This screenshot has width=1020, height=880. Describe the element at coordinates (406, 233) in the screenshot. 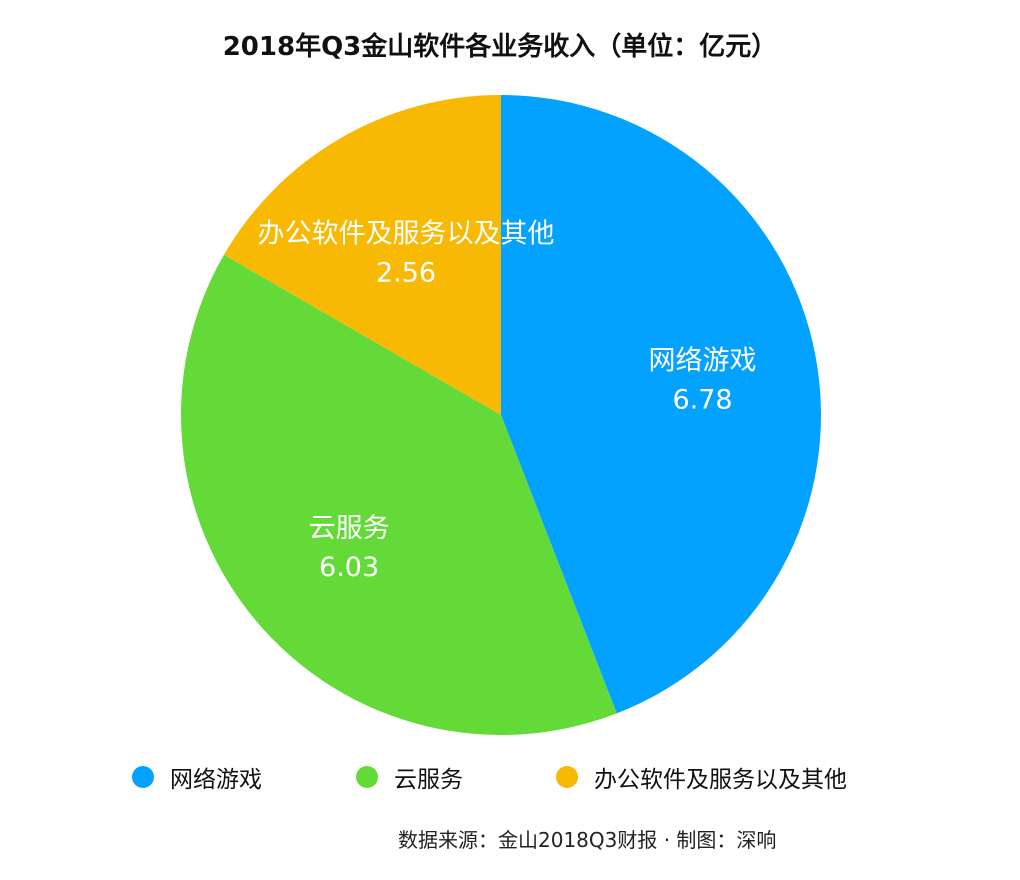

I see `slice-label-office-software: 办公软件及服务以及其他` at that location.